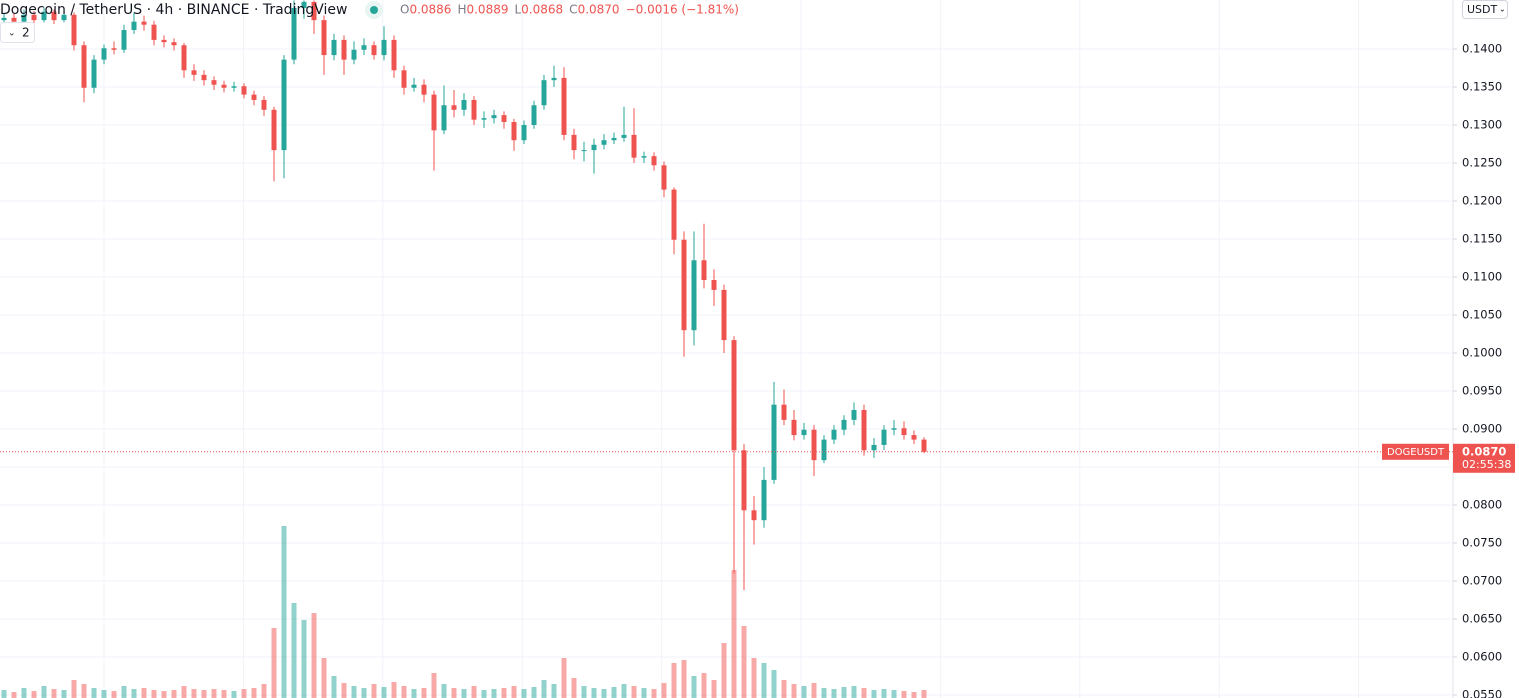  I want to click on y-tick-label: 0.0750, so click(1482, 542).